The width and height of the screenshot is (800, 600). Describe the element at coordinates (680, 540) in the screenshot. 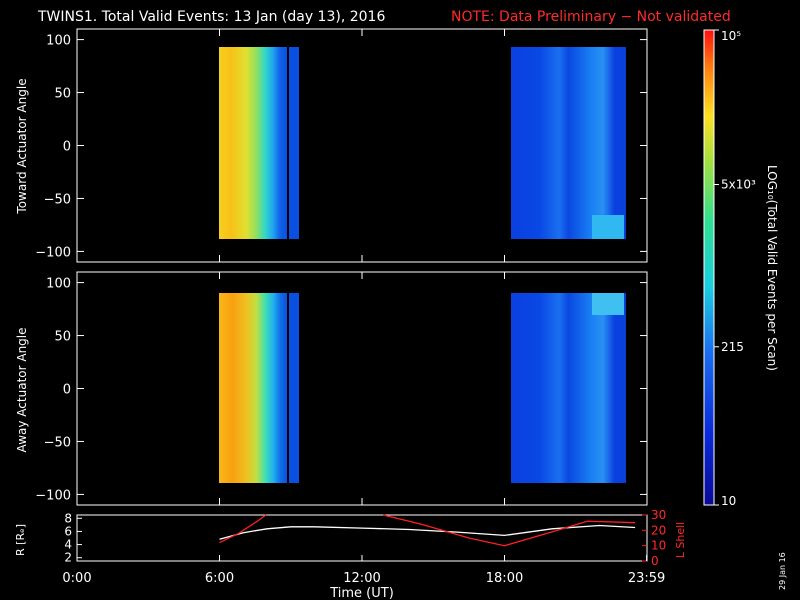

I see `orbit-ylabel-right: L Shell` at that location.